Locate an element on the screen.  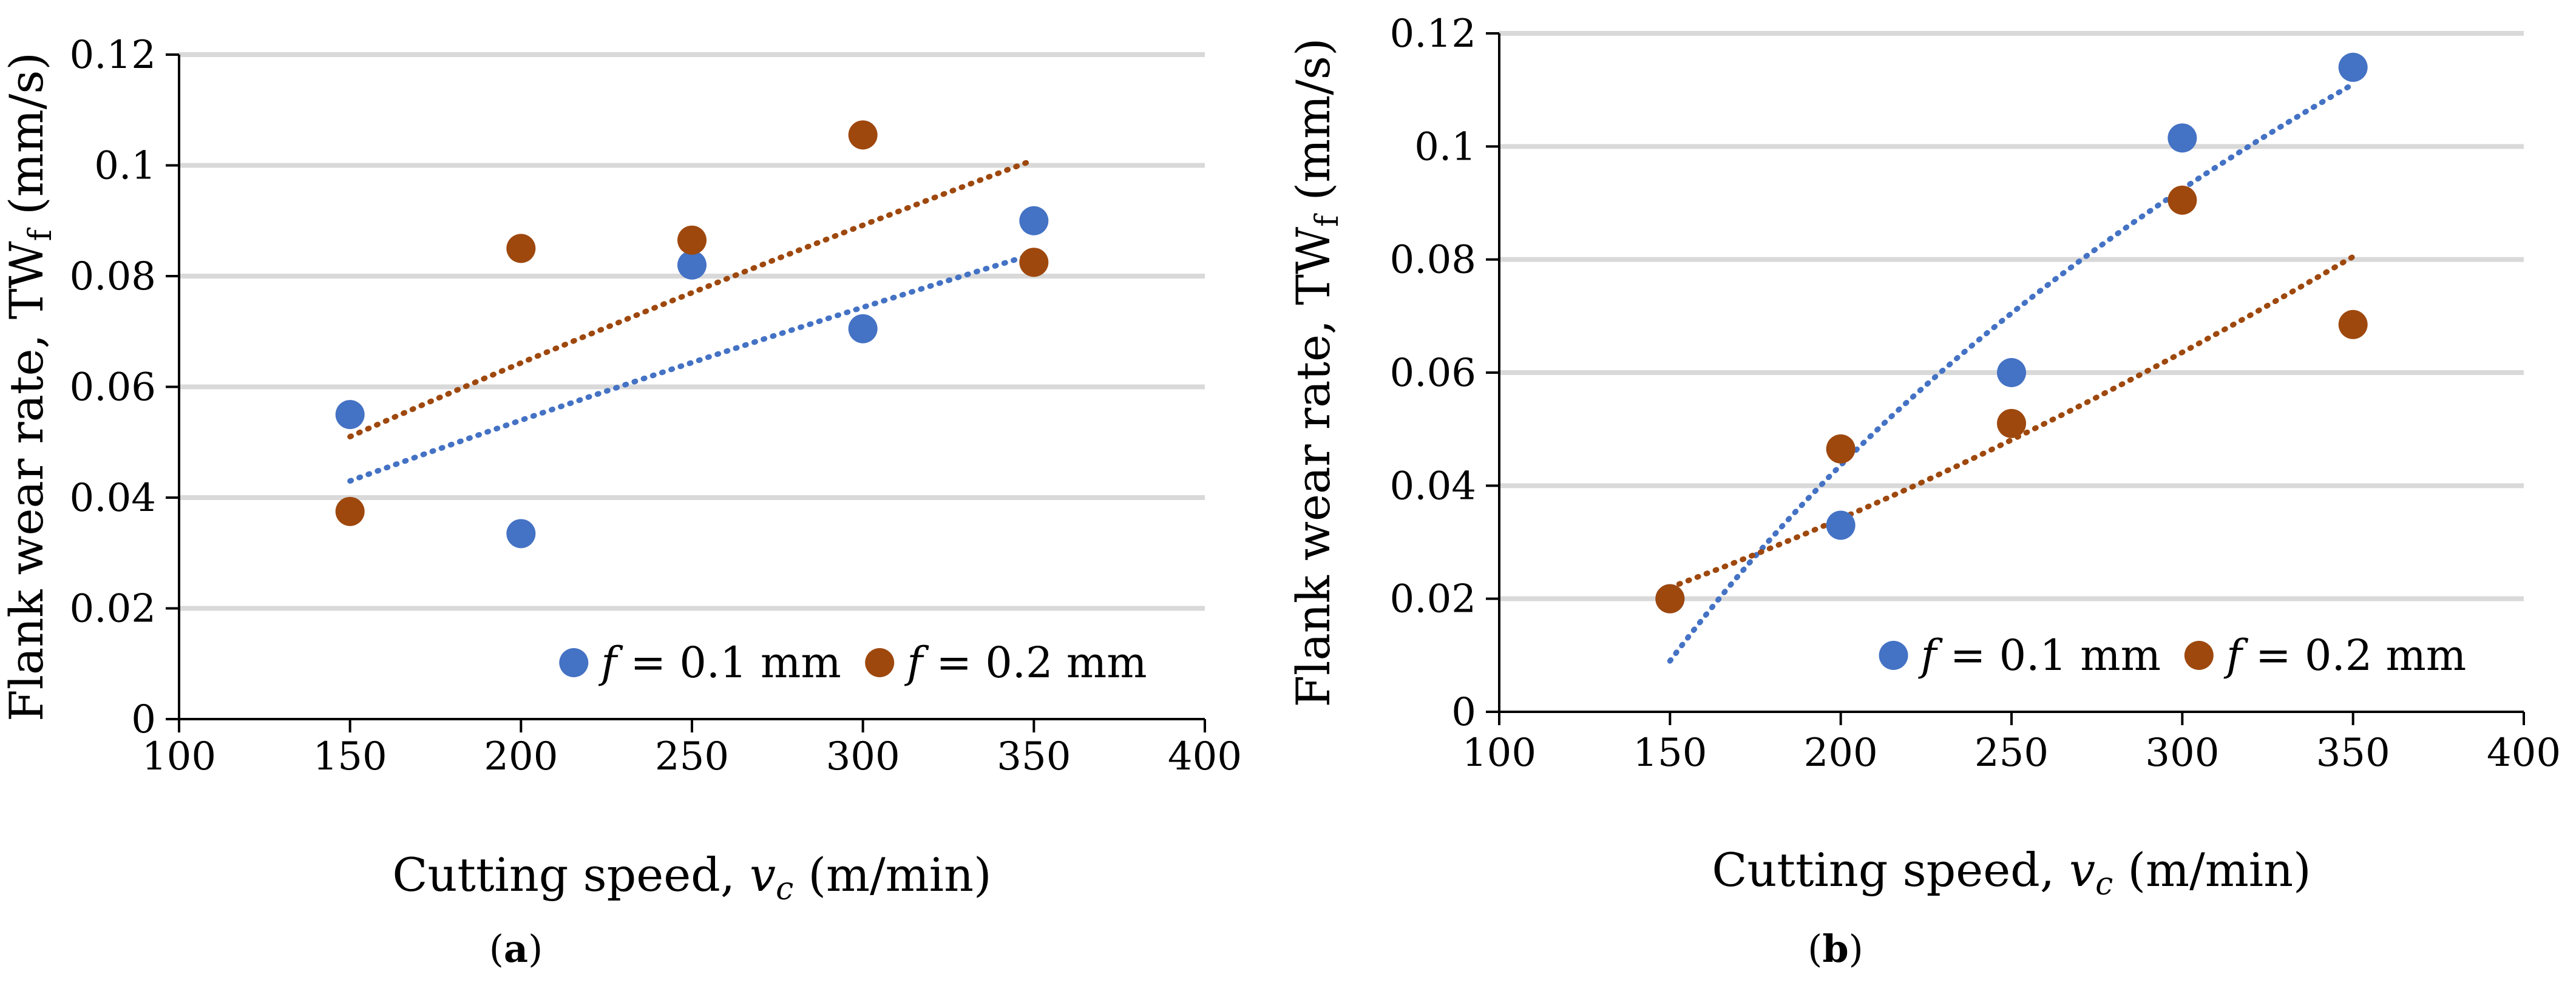
panel-label-letter: b is located at coordinates (1835, 949).